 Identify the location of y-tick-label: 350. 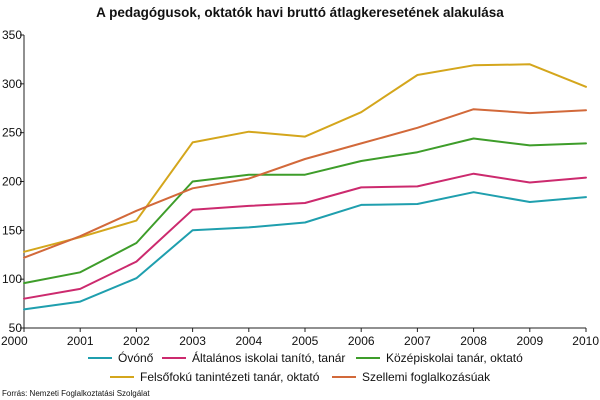
(12, 35).